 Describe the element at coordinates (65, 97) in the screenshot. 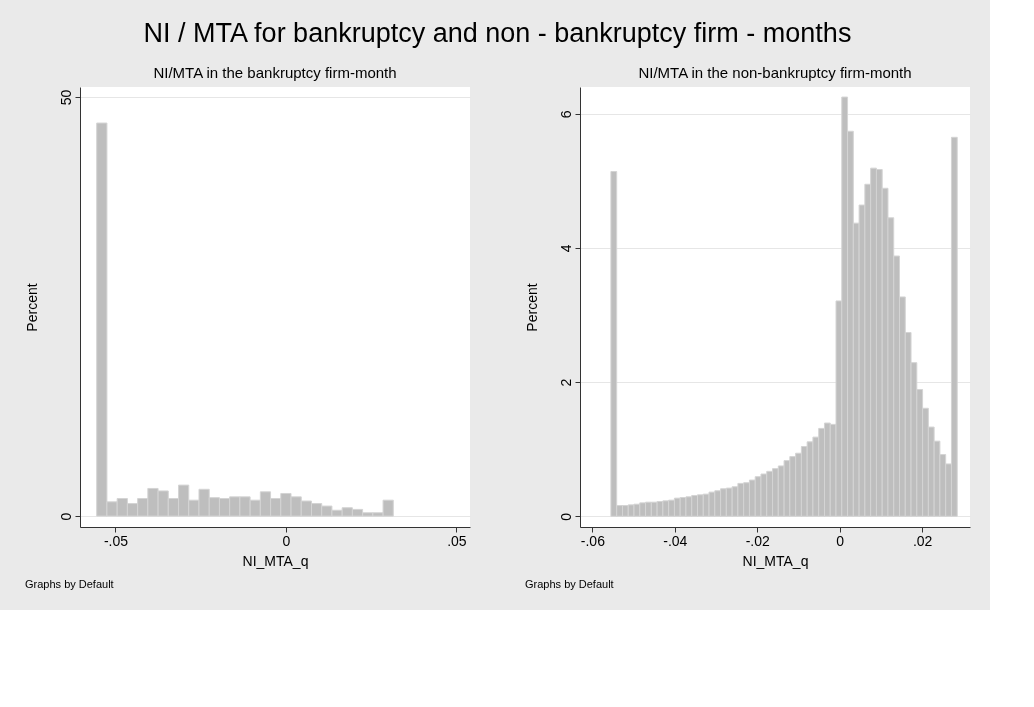

I see `y-tick-label: 50` at that location.